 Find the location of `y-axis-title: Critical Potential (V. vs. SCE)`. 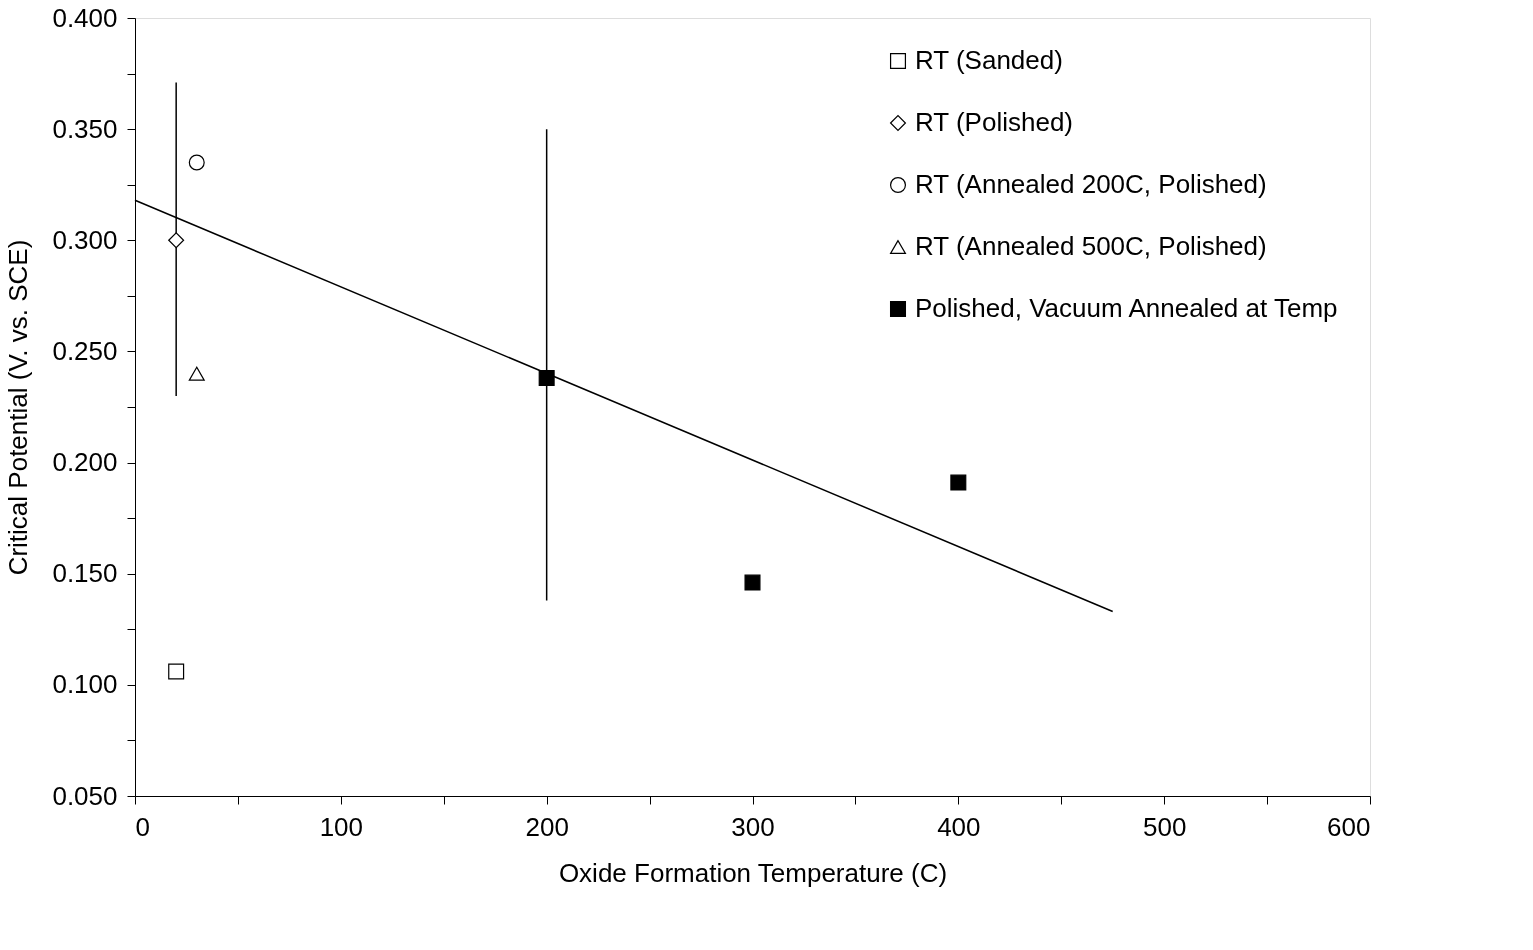

y-axis-title: Critical Potential (V. vs. SCE) is located at coordinates (18, 407).